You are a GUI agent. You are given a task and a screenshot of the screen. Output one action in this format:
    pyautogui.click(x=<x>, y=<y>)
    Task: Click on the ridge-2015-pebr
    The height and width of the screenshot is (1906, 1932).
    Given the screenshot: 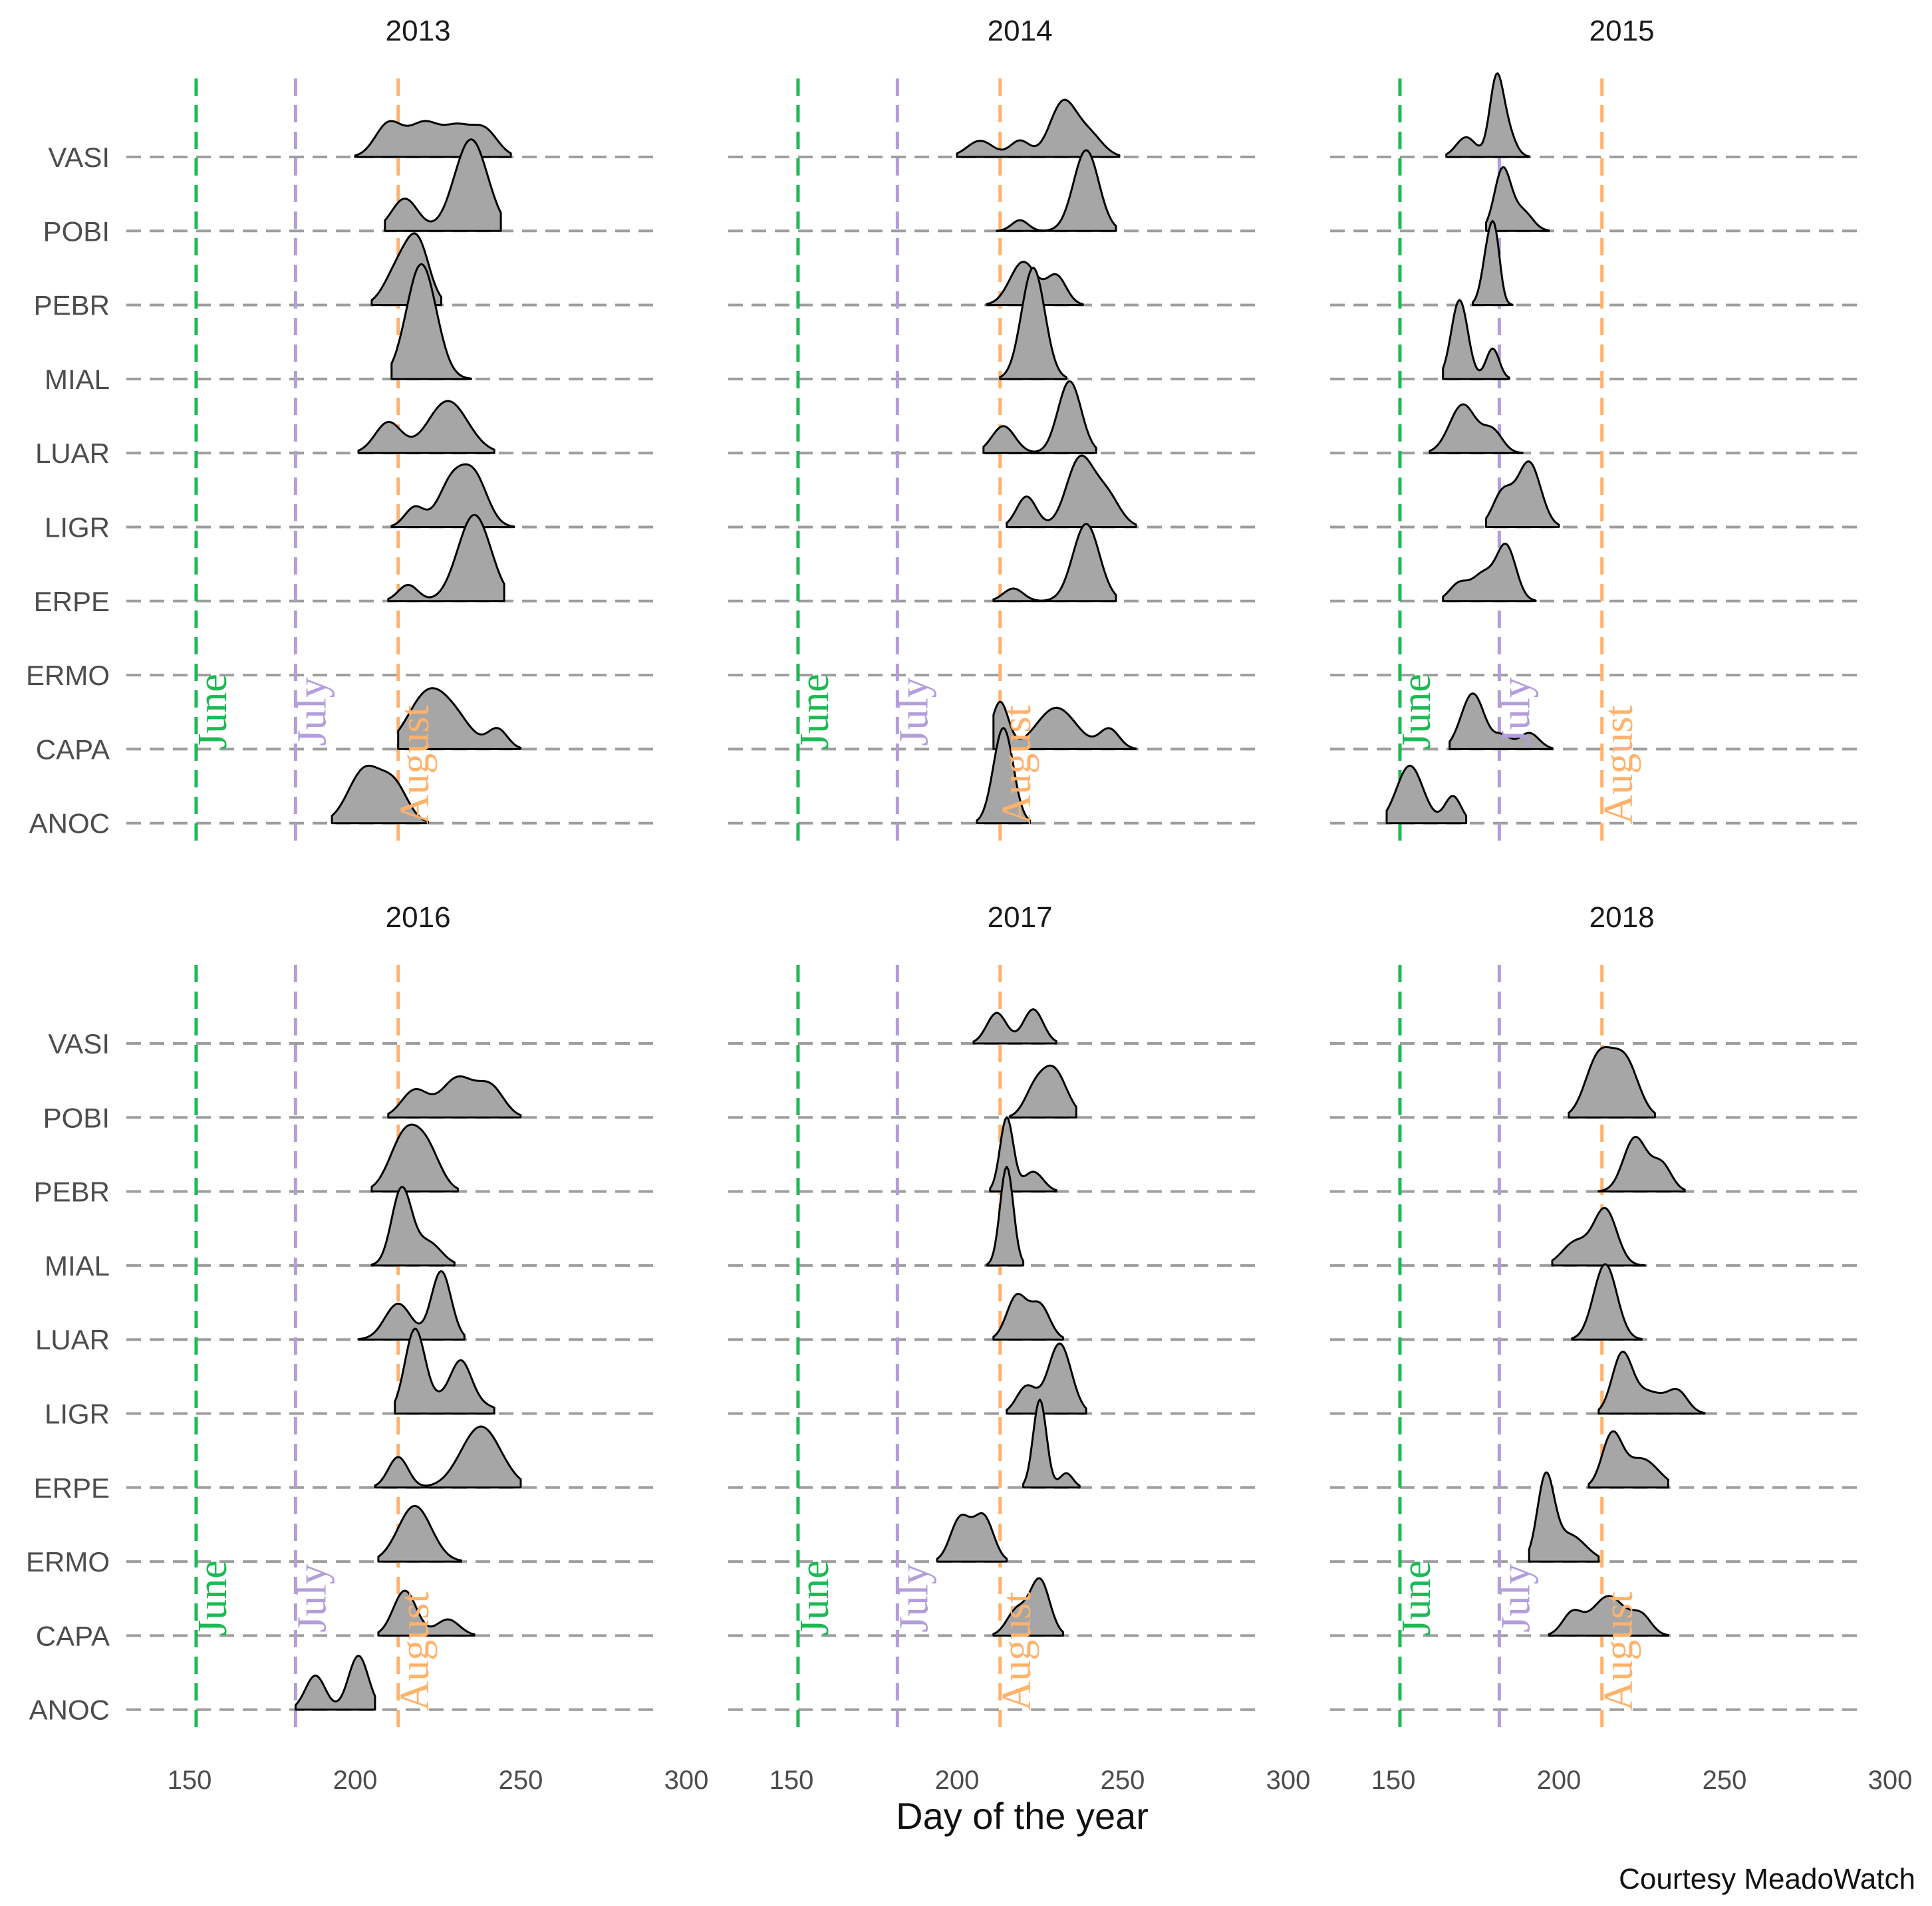 What is the action you would take?
    pyautogui.click(x=1493, y=263)
    